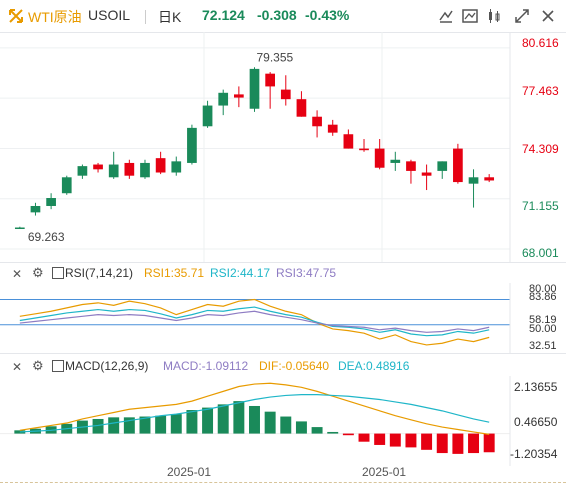  I want to click on price-axis-label: 71.155, so click(540, 206).